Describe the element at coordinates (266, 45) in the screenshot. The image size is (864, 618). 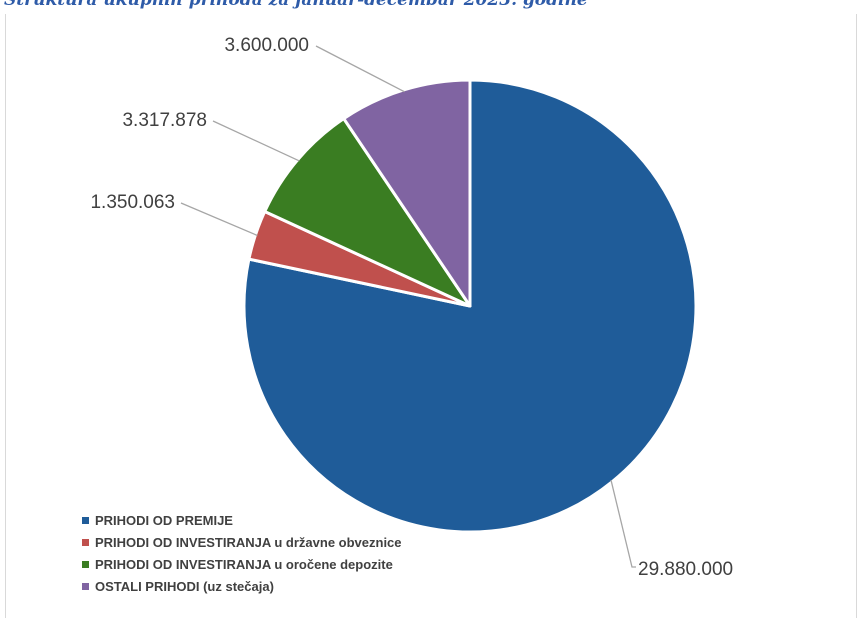
I see `data-label-ostali: 3.600.000` at that location.